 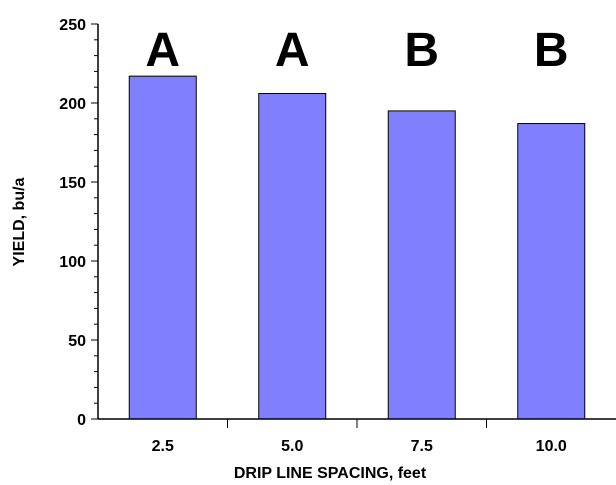 What do you see at coordinates (72, 262) in the screenshot?
I see `y-tick-label: 100` at bounding box center [72, 262].